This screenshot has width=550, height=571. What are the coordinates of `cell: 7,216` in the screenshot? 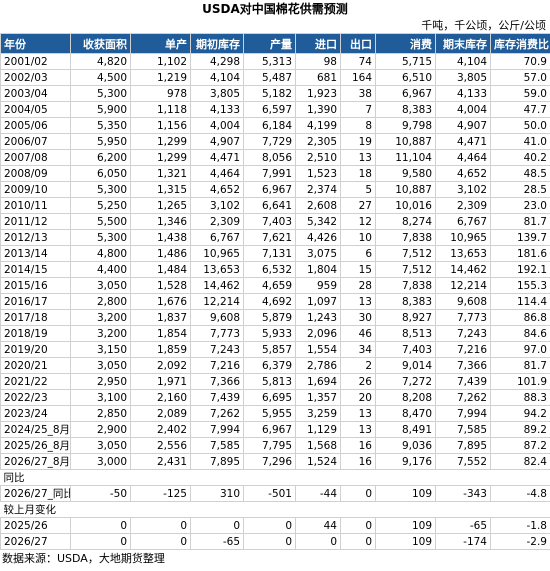 It's located at (463, 349).